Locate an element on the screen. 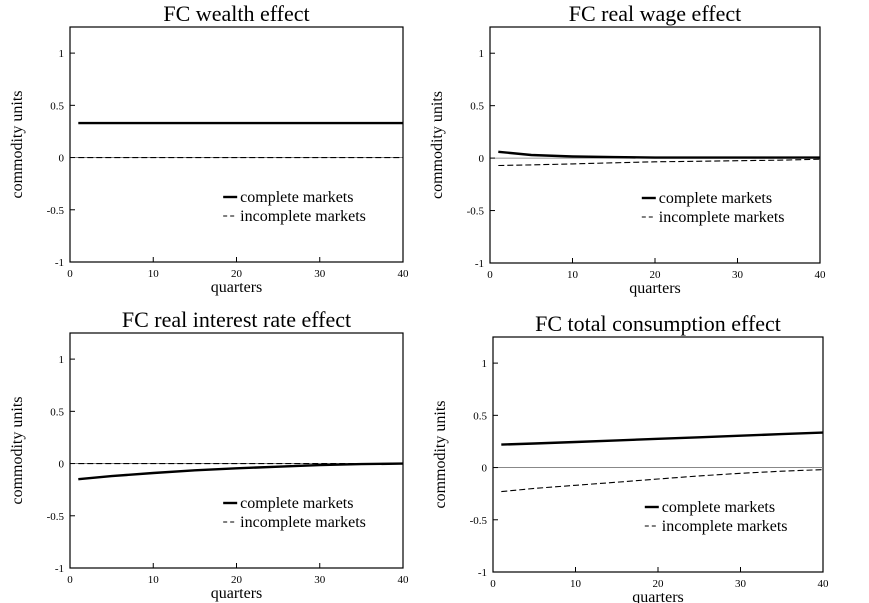  chart-title: FC real interest rate effect is located at coordinates (236, 319).